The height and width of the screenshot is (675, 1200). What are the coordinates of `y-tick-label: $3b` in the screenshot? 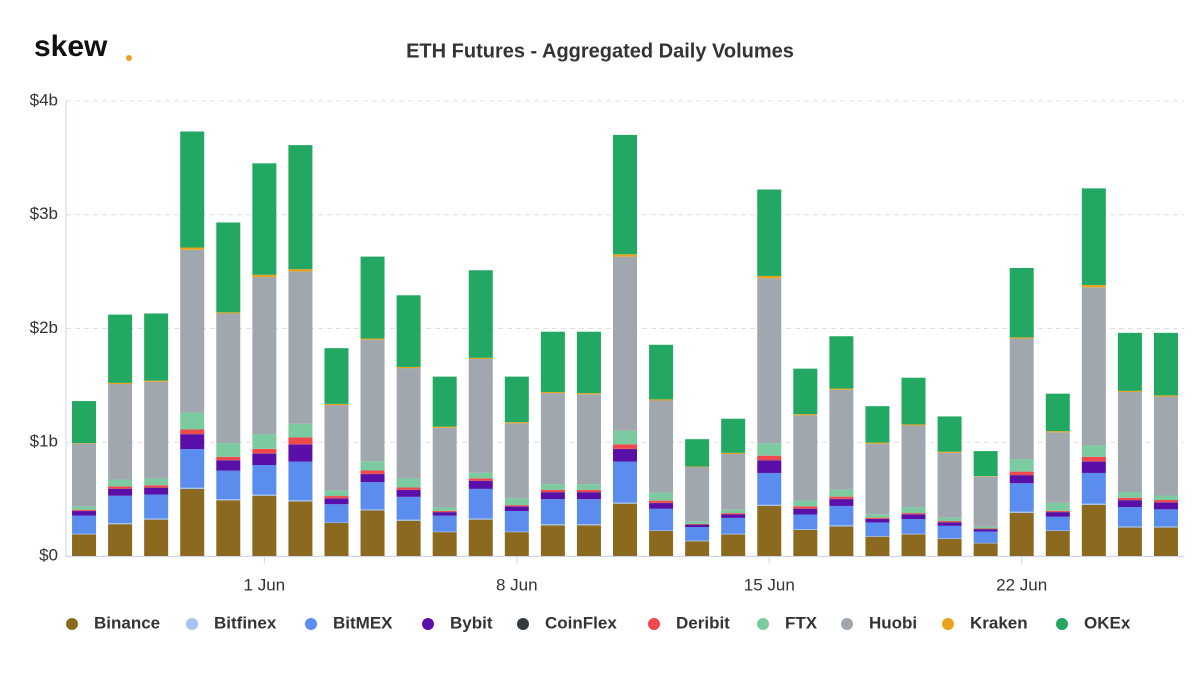 It's located at (44, 213).